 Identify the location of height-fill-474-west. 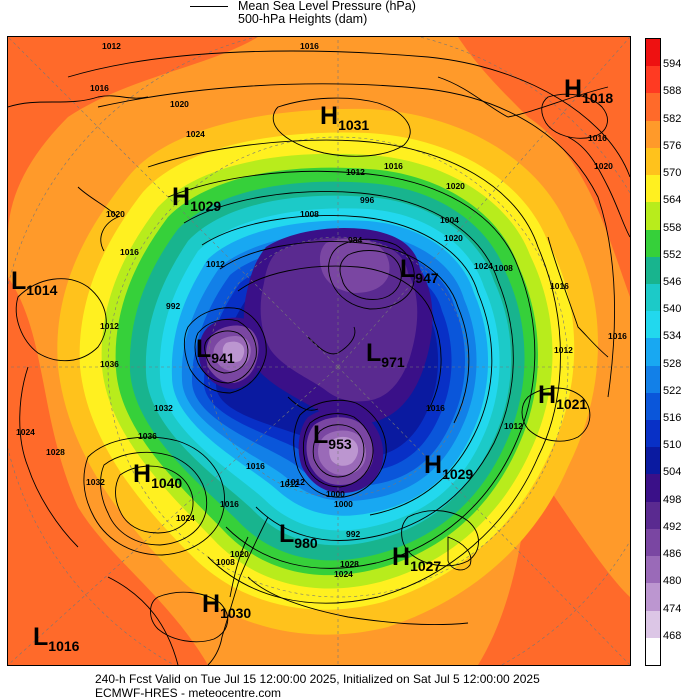
(233, 352).